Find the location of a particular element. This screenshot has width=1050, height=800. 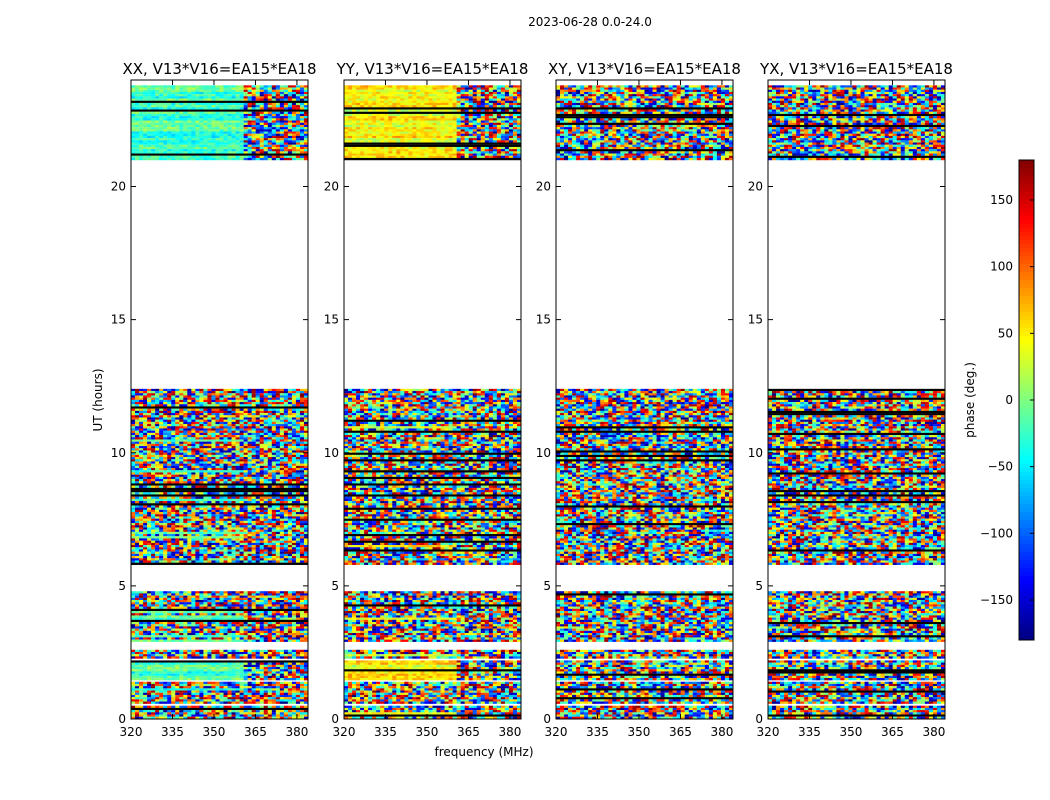

y-axis-label: UT (hours) is located at coordinates (98, 399).